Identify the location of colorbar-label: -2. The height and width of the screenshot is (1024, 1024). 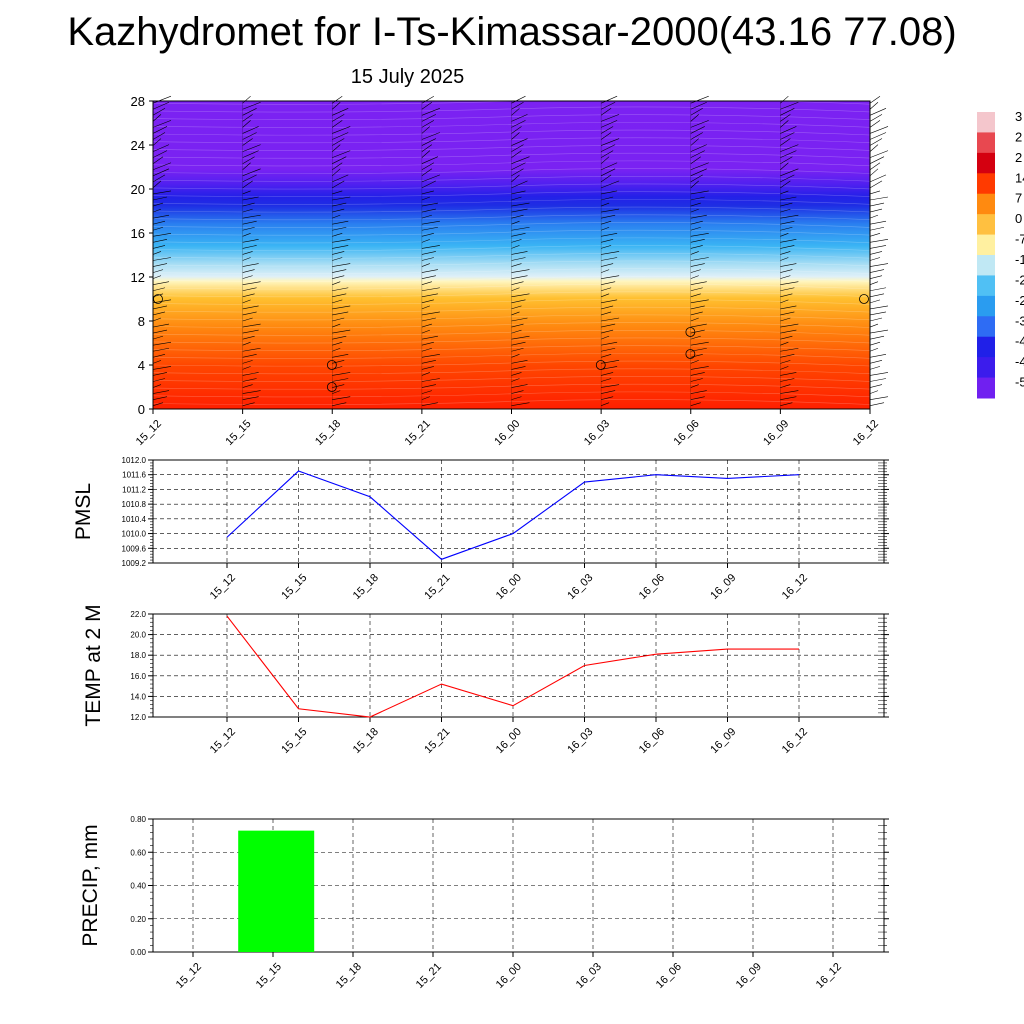
(1019, 300).